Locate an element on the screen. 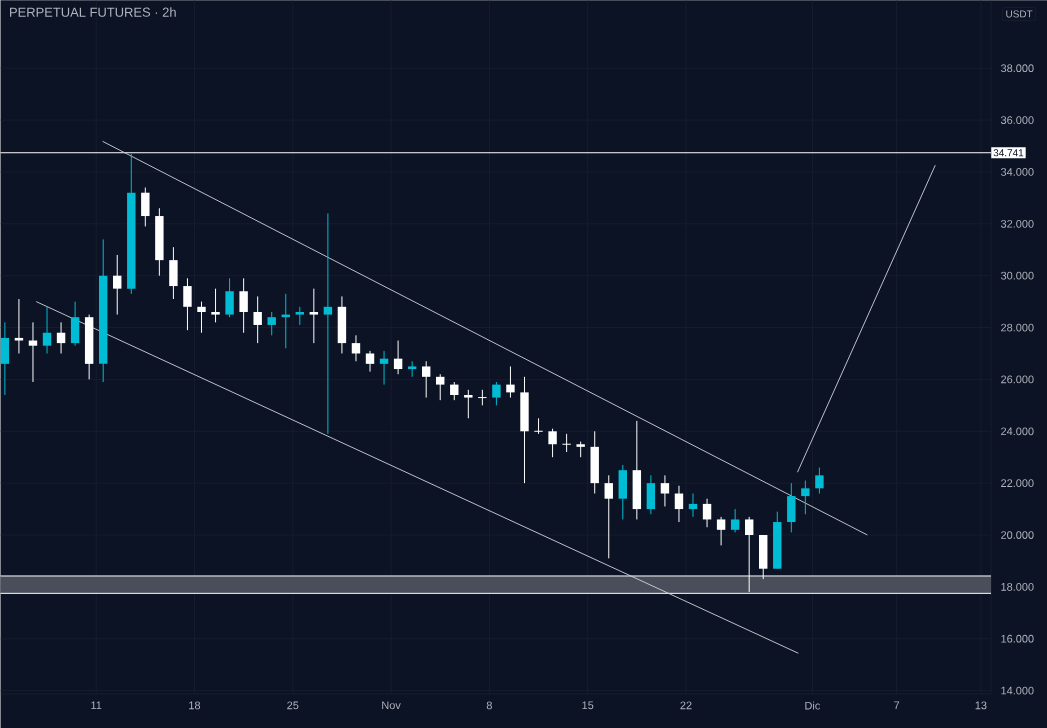 Image resolution: width=1047 pixels, height=728 pixels. chart-title: PERPETUAL FUTURES · 2h is located at coordinates (93, 12).